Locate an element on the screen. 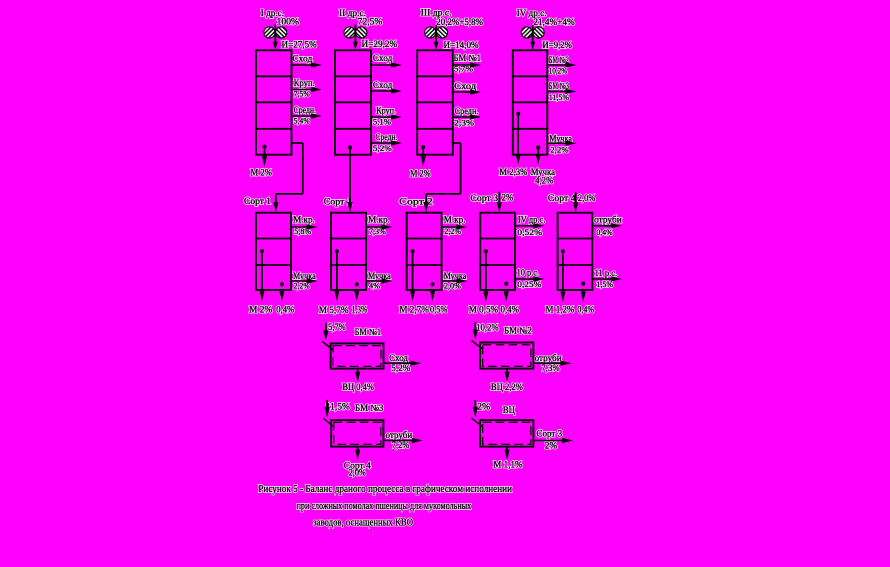 The width and height of the screenshot is (890, 567). svg-text: И=14,0% is located at coordinates (461, 45).